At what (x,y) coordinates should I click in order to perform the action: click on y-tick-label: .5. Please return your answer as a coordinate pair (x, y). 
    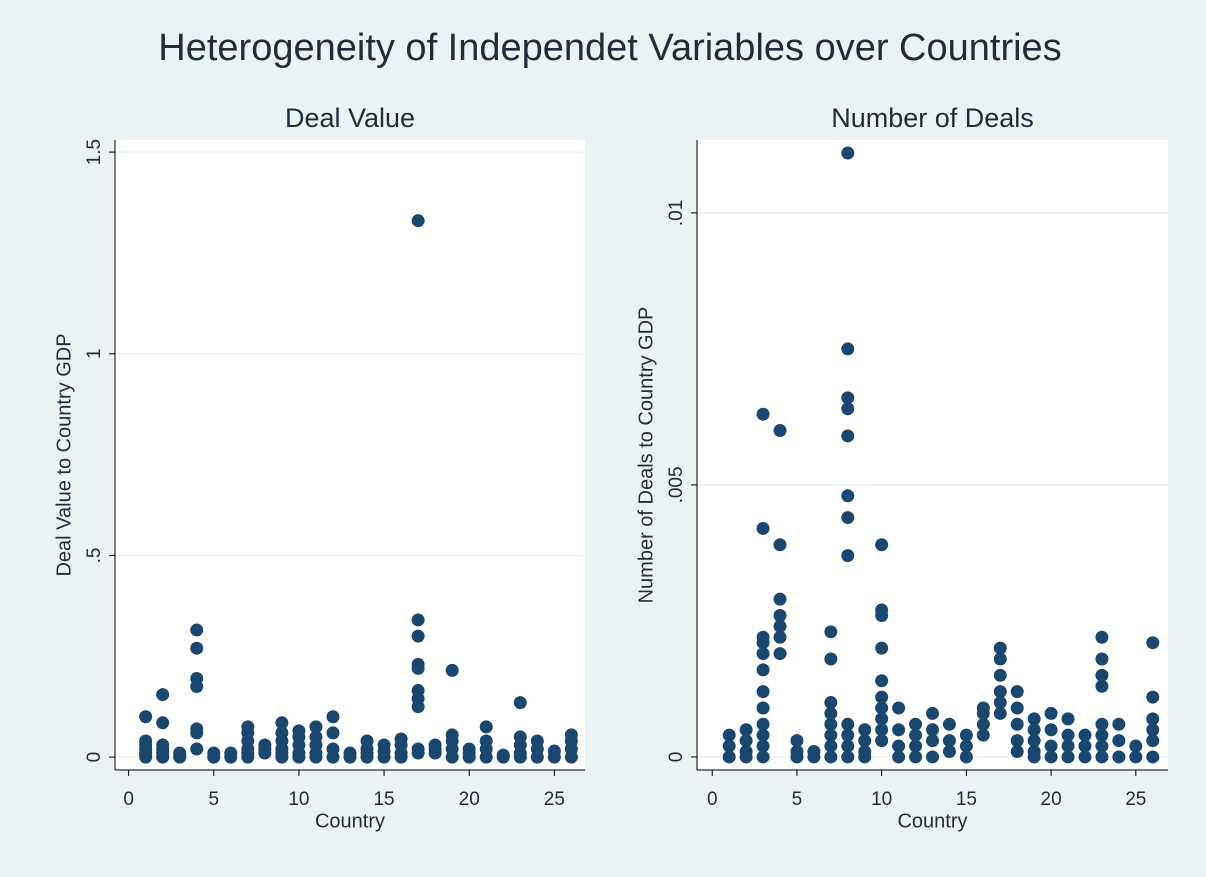
    Looking at the image, I should click on (94, 555).